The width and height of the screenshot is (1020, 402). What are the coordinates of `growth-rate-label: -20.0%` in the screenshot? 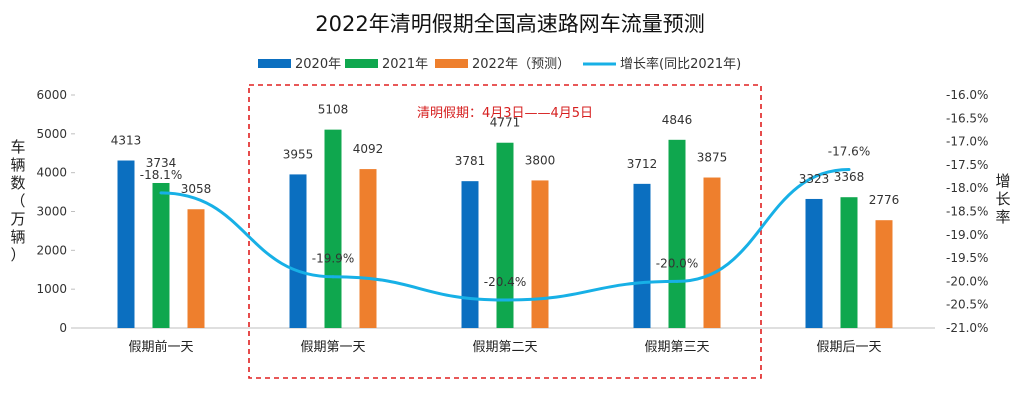 It's located at (677, 263).